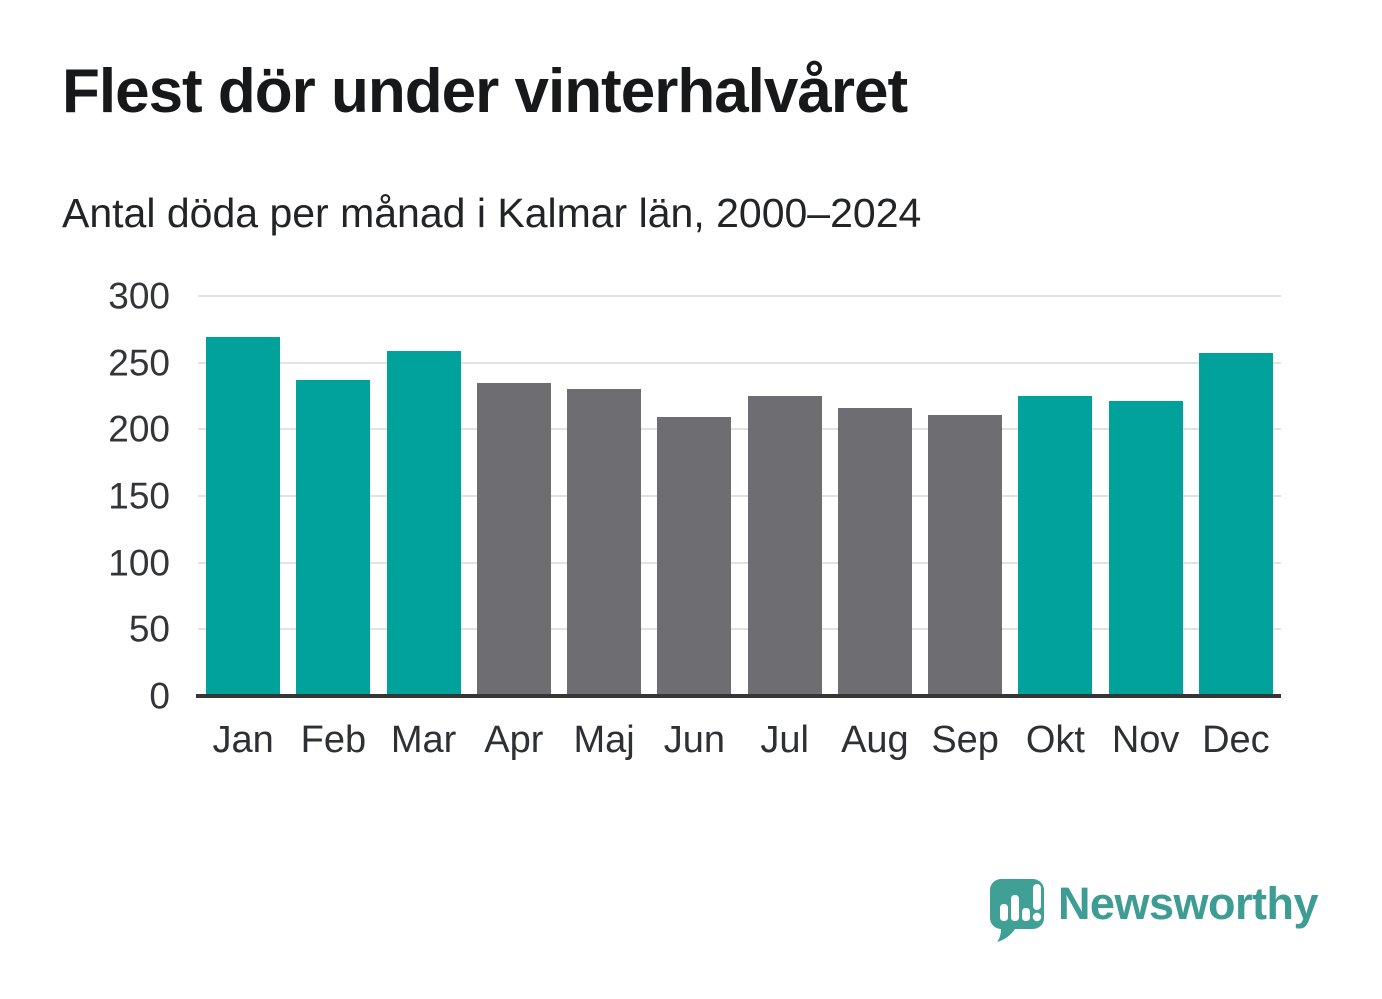 The width and height of the screenshot is (1382, 999). I want to click on y-axis-tick-label: 250, so click(139, 363).